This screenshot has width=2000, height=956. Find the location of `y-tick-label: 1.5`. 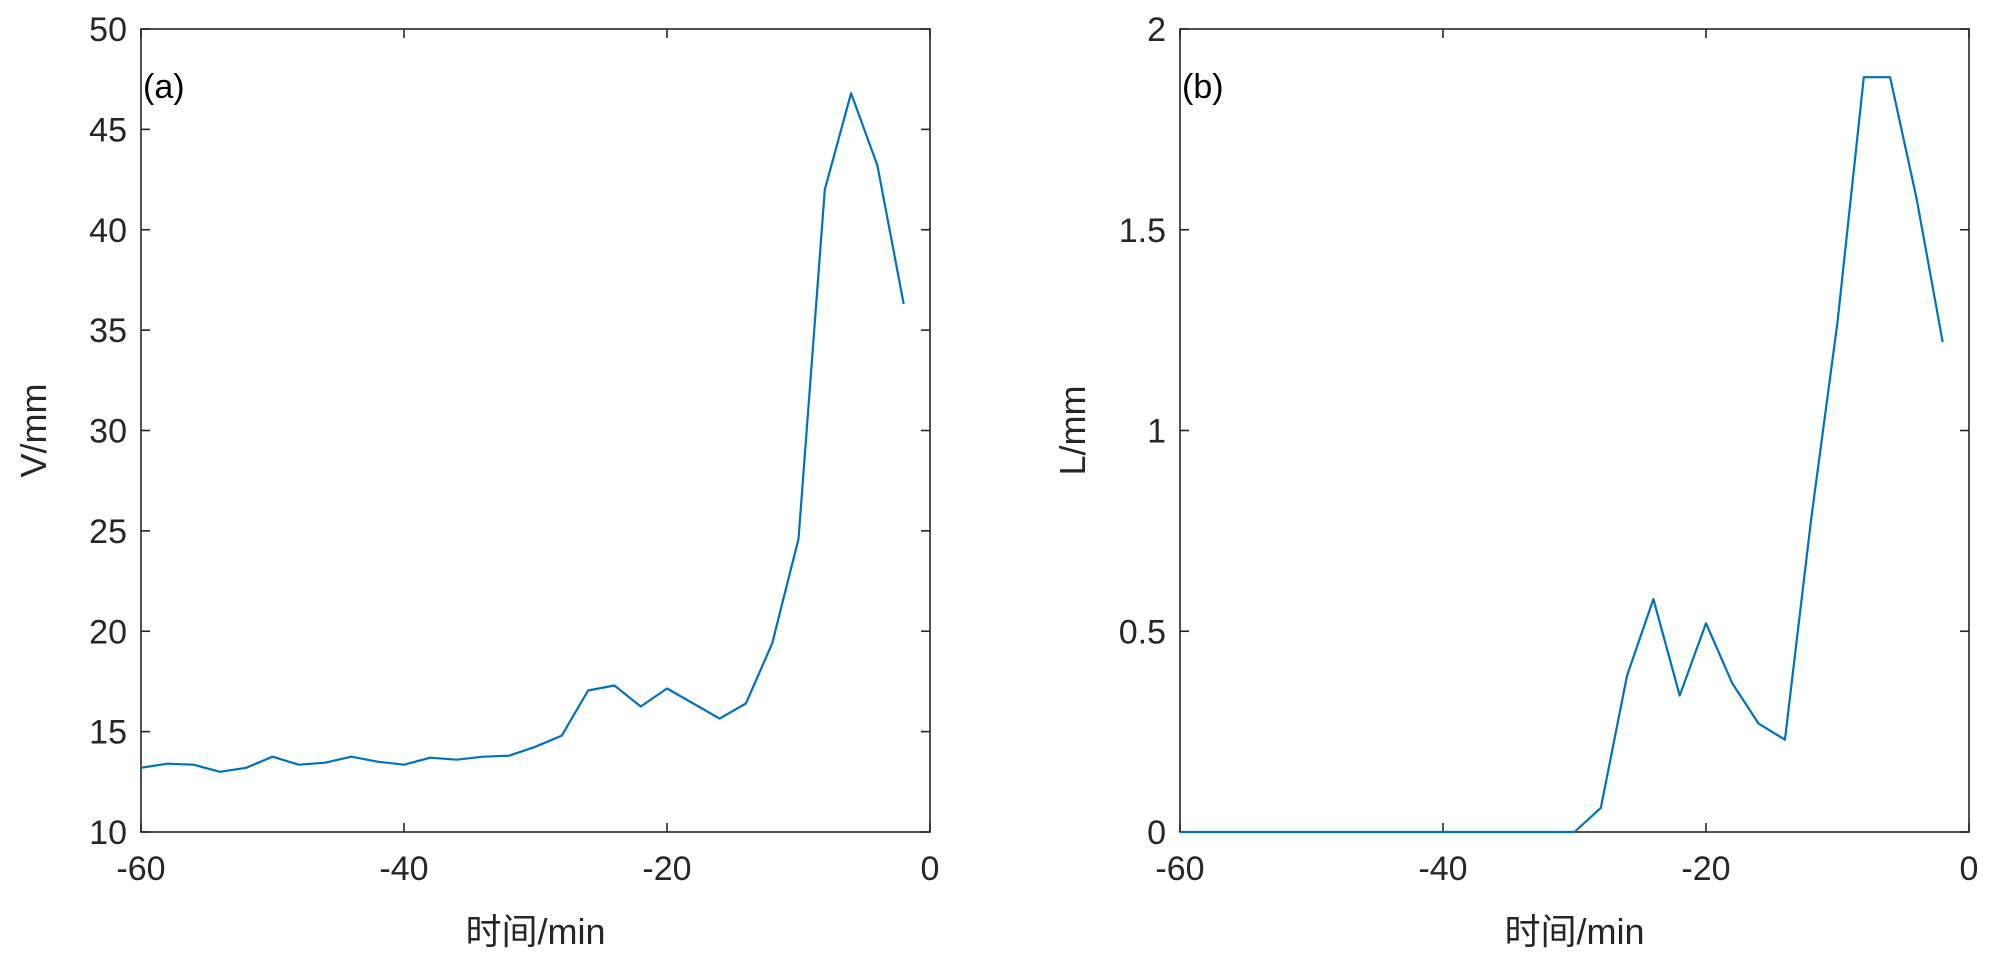

y-tick-label: 1.5 is located at coordinates (1142, 231).